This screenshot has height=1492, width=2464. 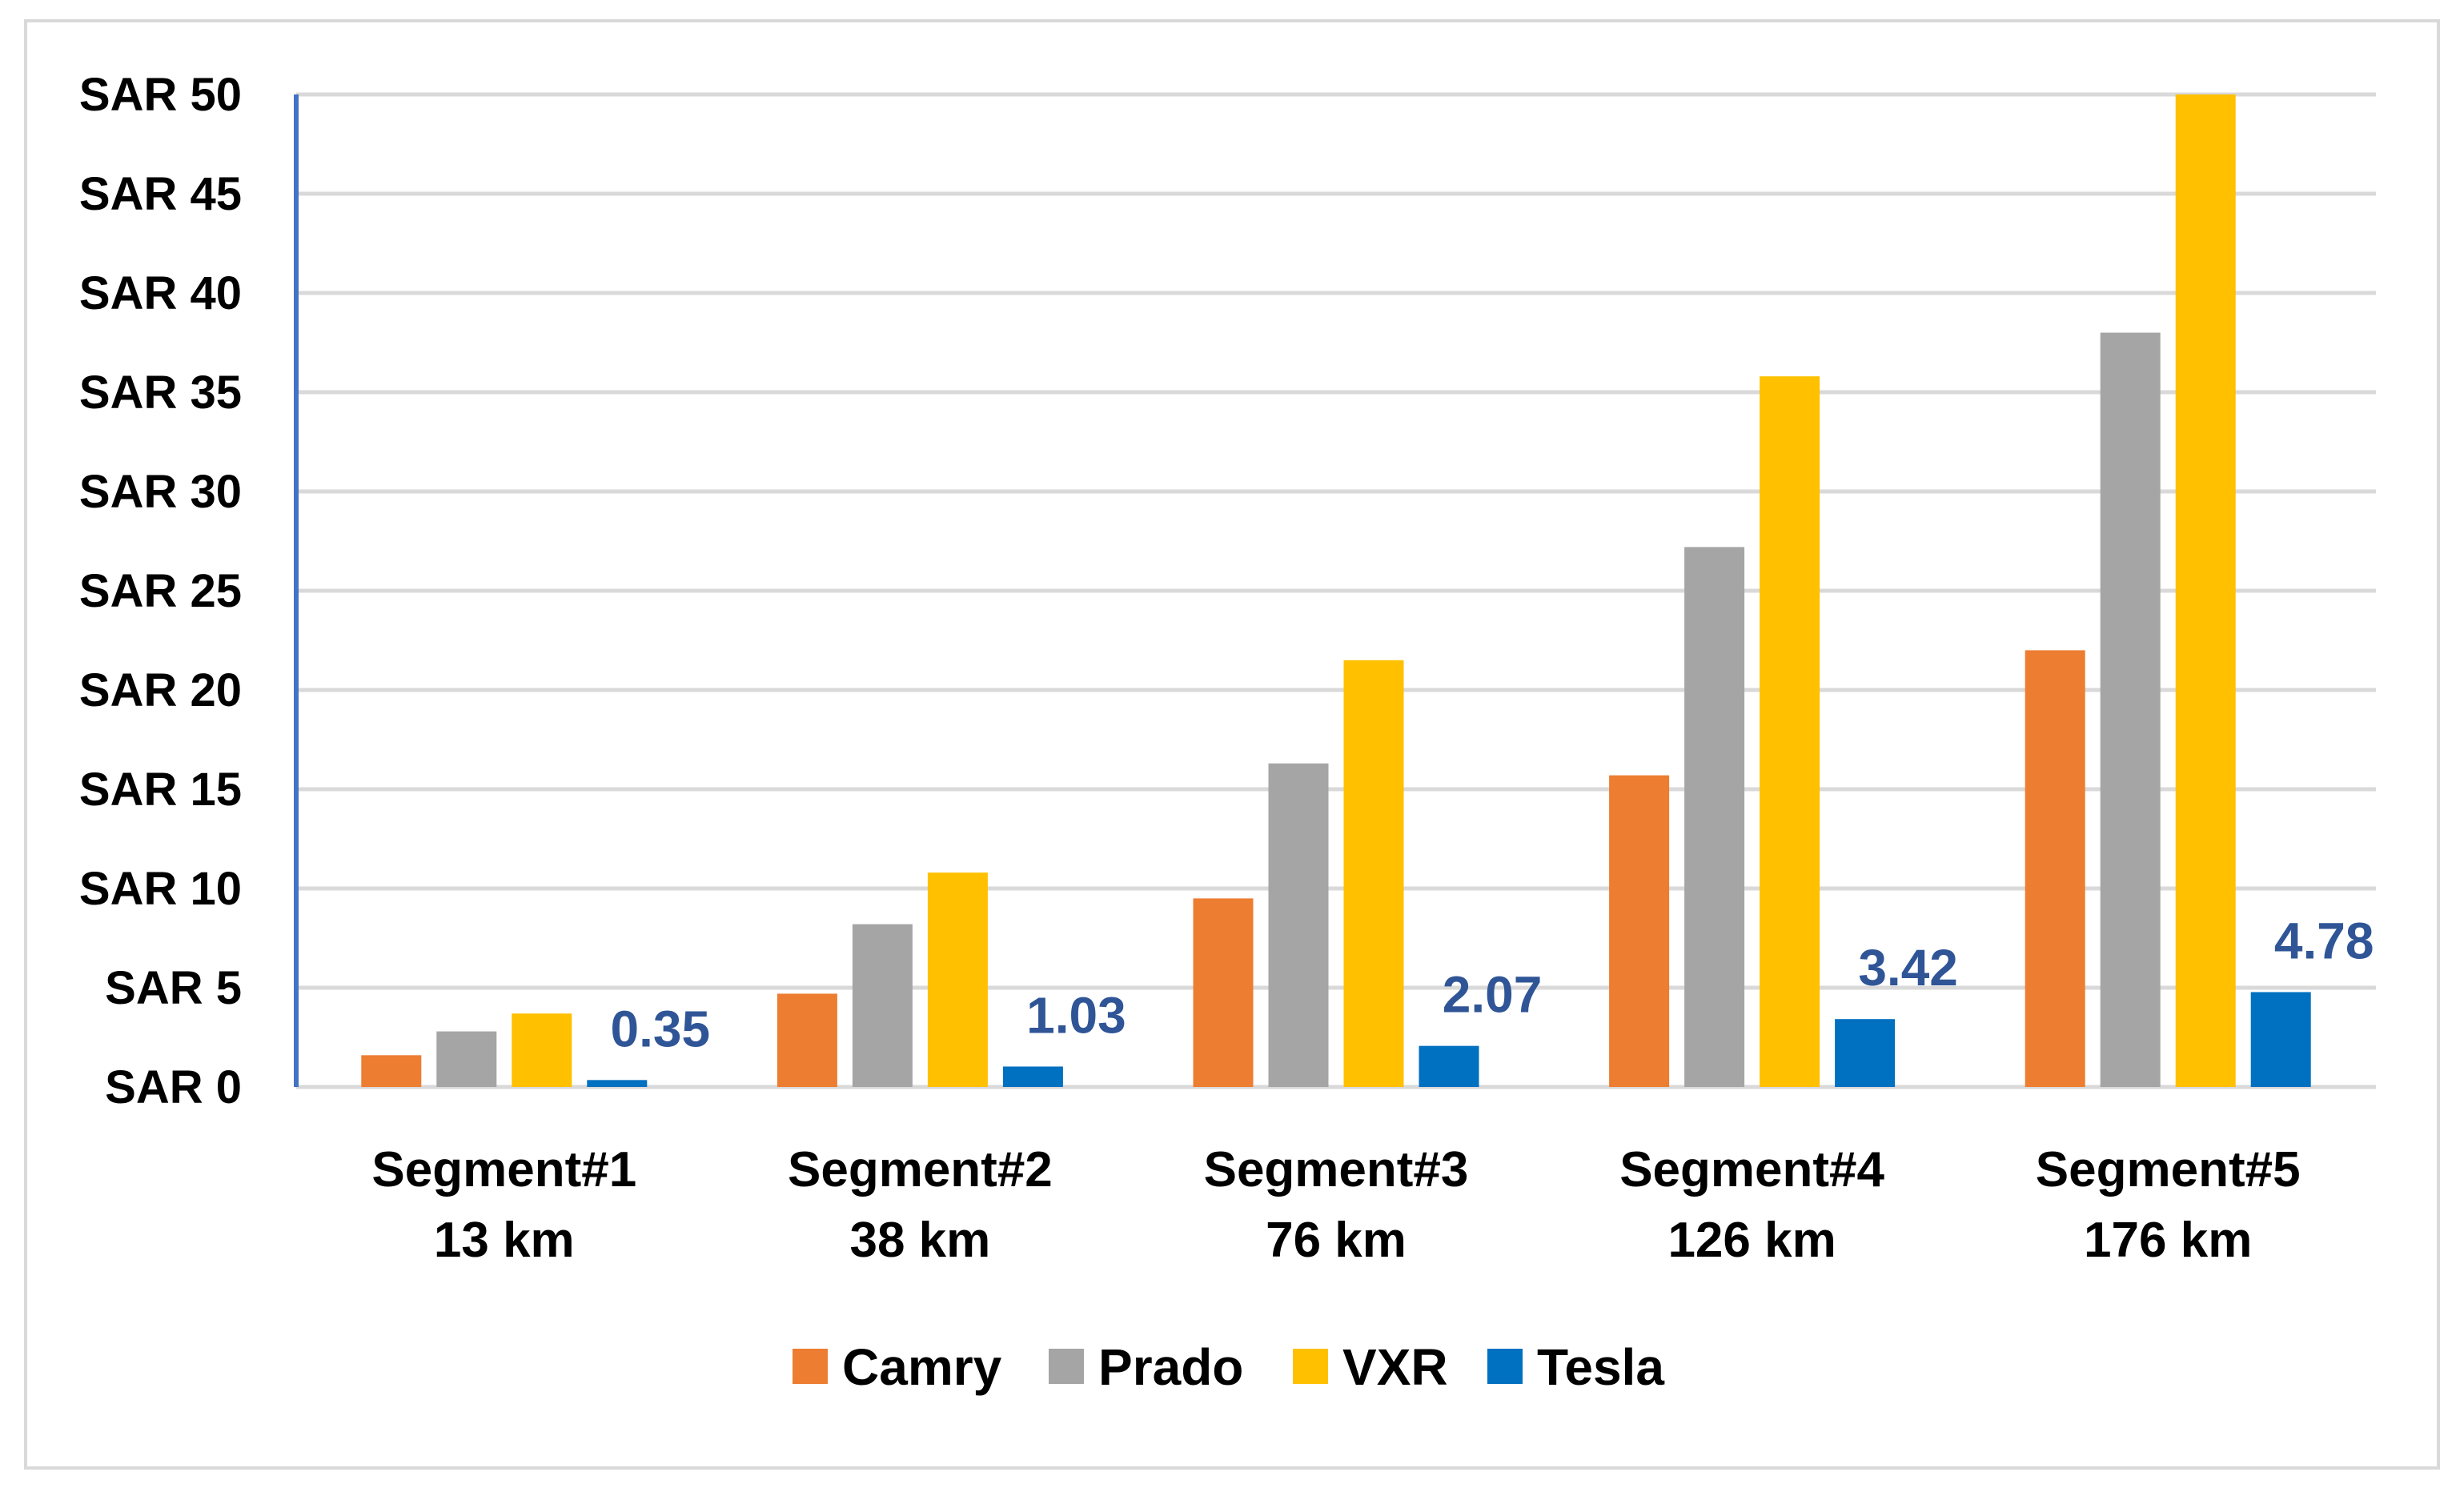 I want to click on y-tick-label: SAR 25, so click(x=160, y=591).